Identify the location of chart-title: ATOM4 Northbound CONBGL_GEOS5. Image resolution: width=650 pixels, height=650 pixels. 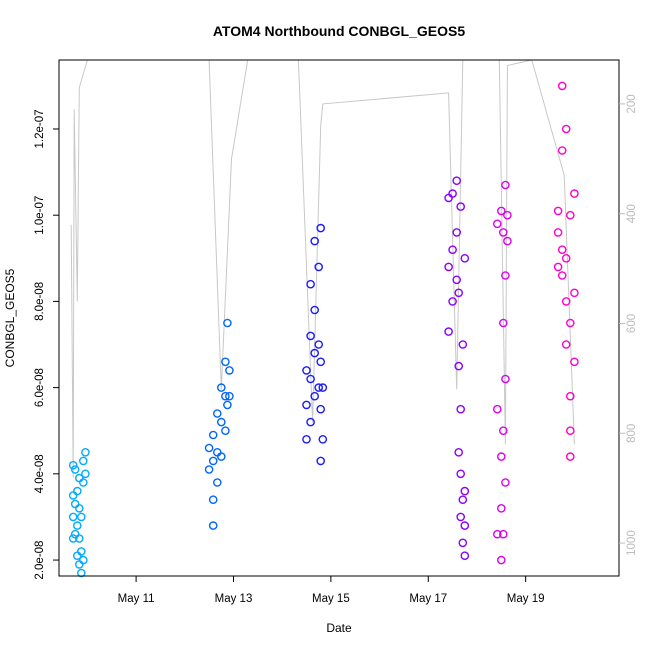
(339, 31).